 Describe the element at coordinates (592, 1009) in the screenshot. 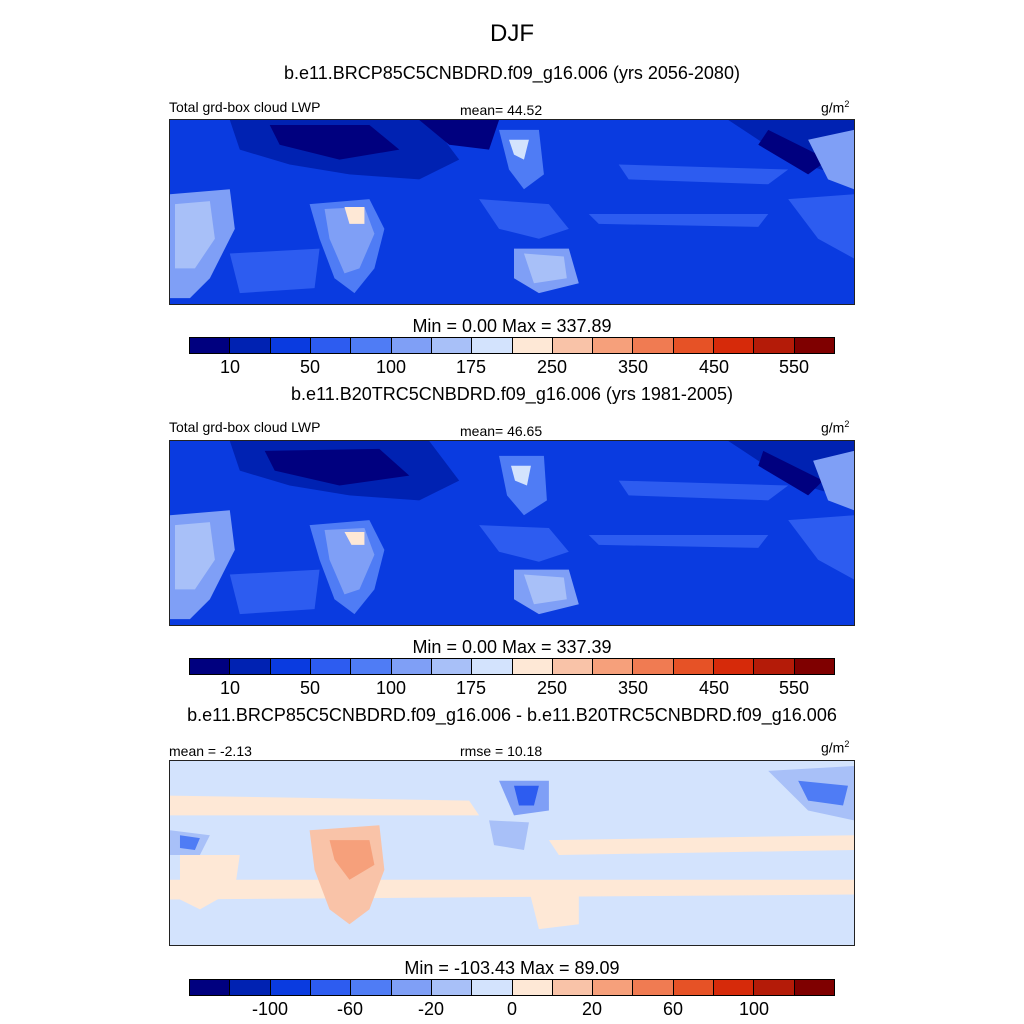

I see `panel3-tick: 20` at that location.